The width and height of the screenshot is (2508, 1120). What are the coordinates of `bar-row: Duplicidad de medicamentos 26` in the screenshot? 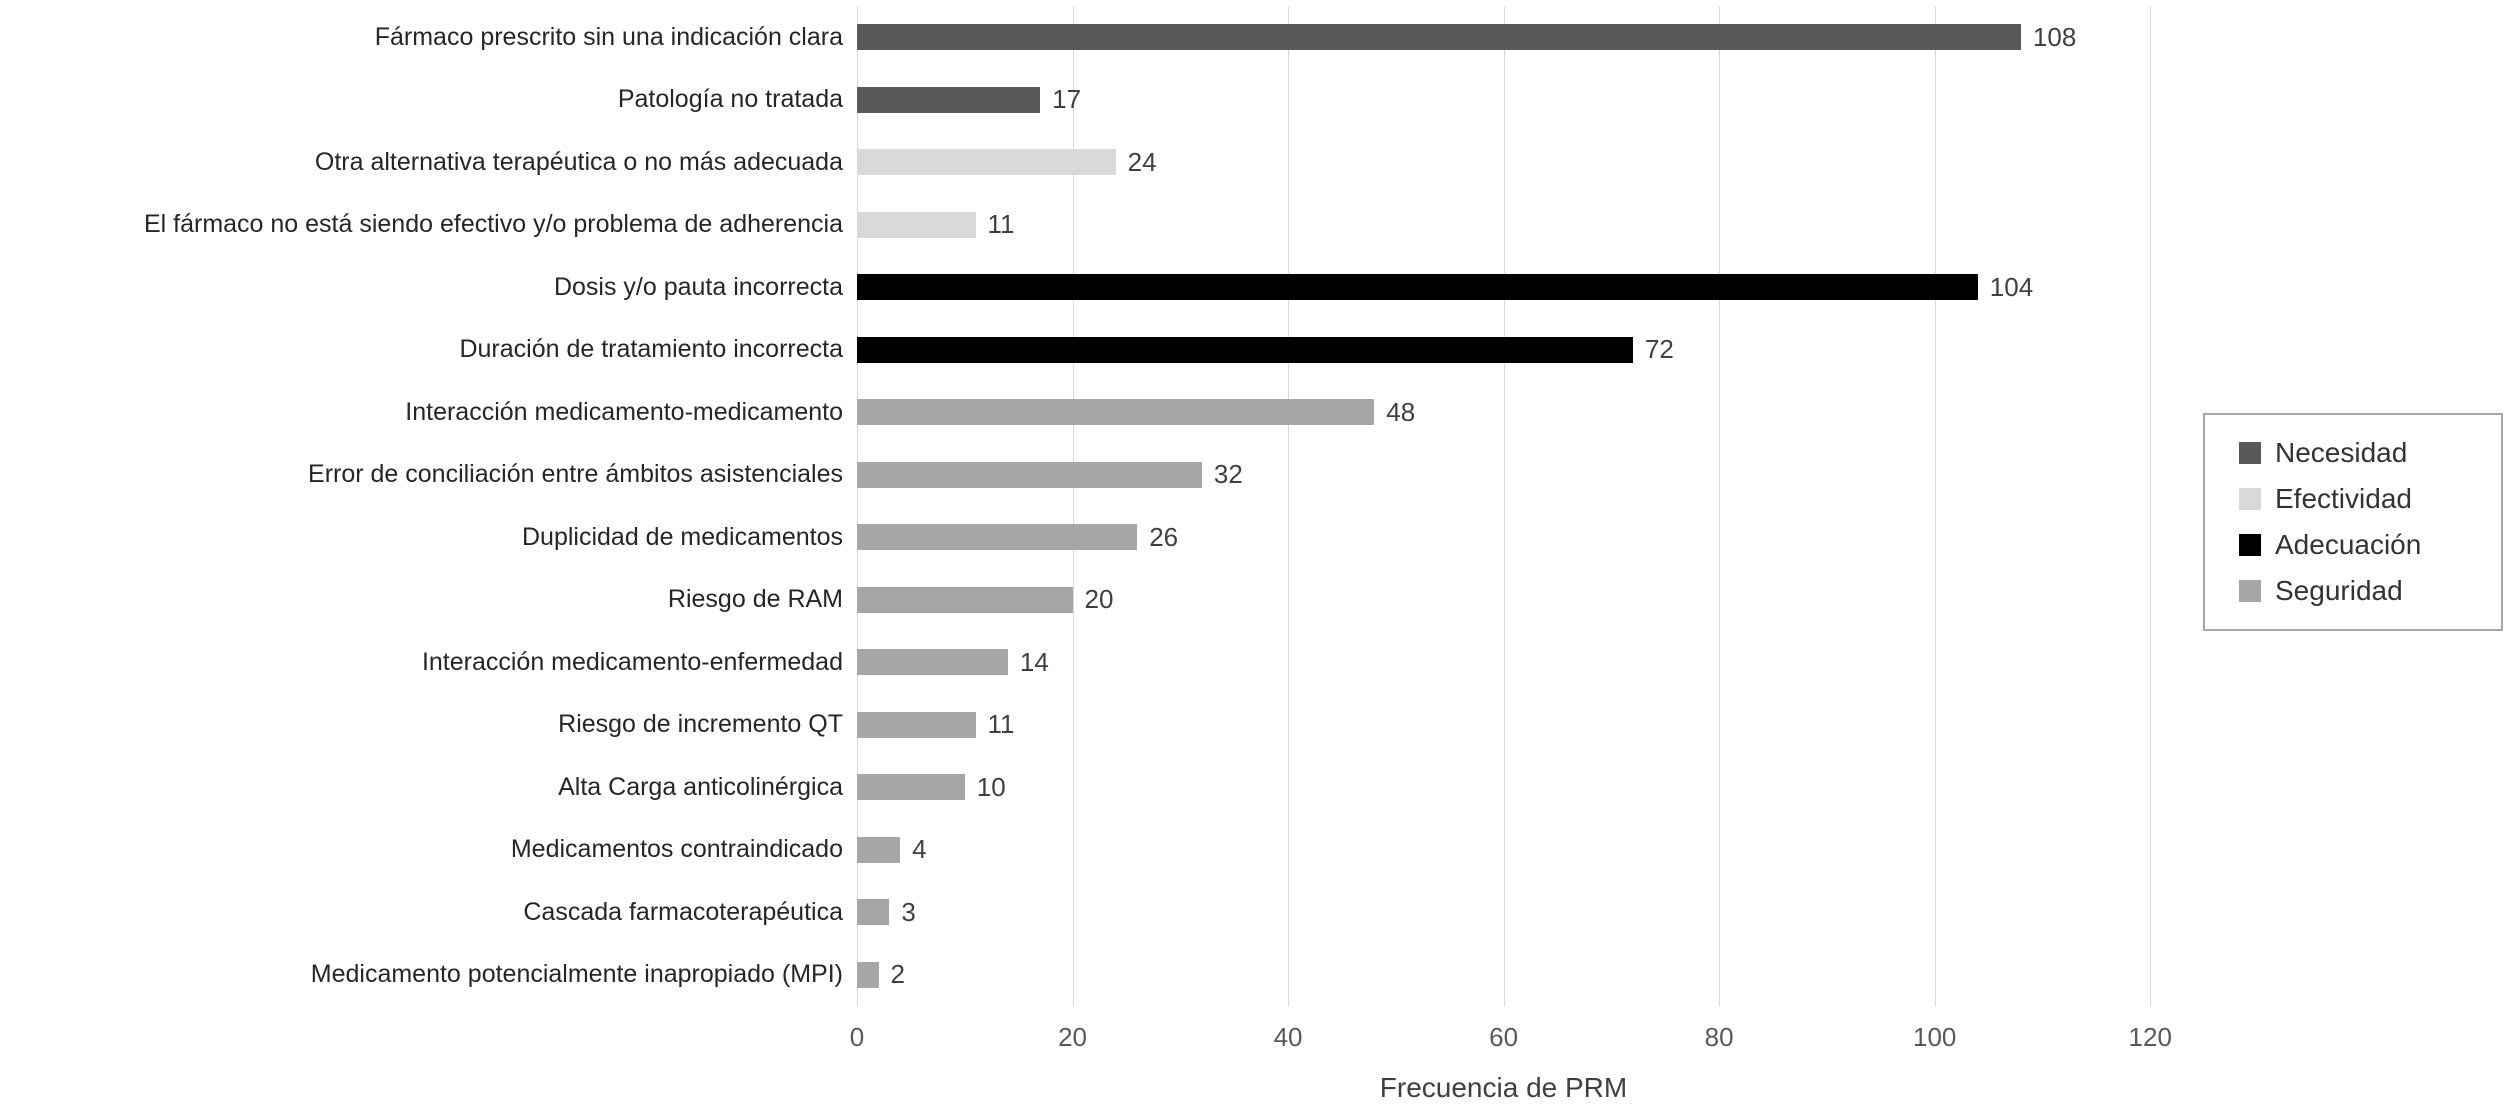 It's located at (1129, 537).